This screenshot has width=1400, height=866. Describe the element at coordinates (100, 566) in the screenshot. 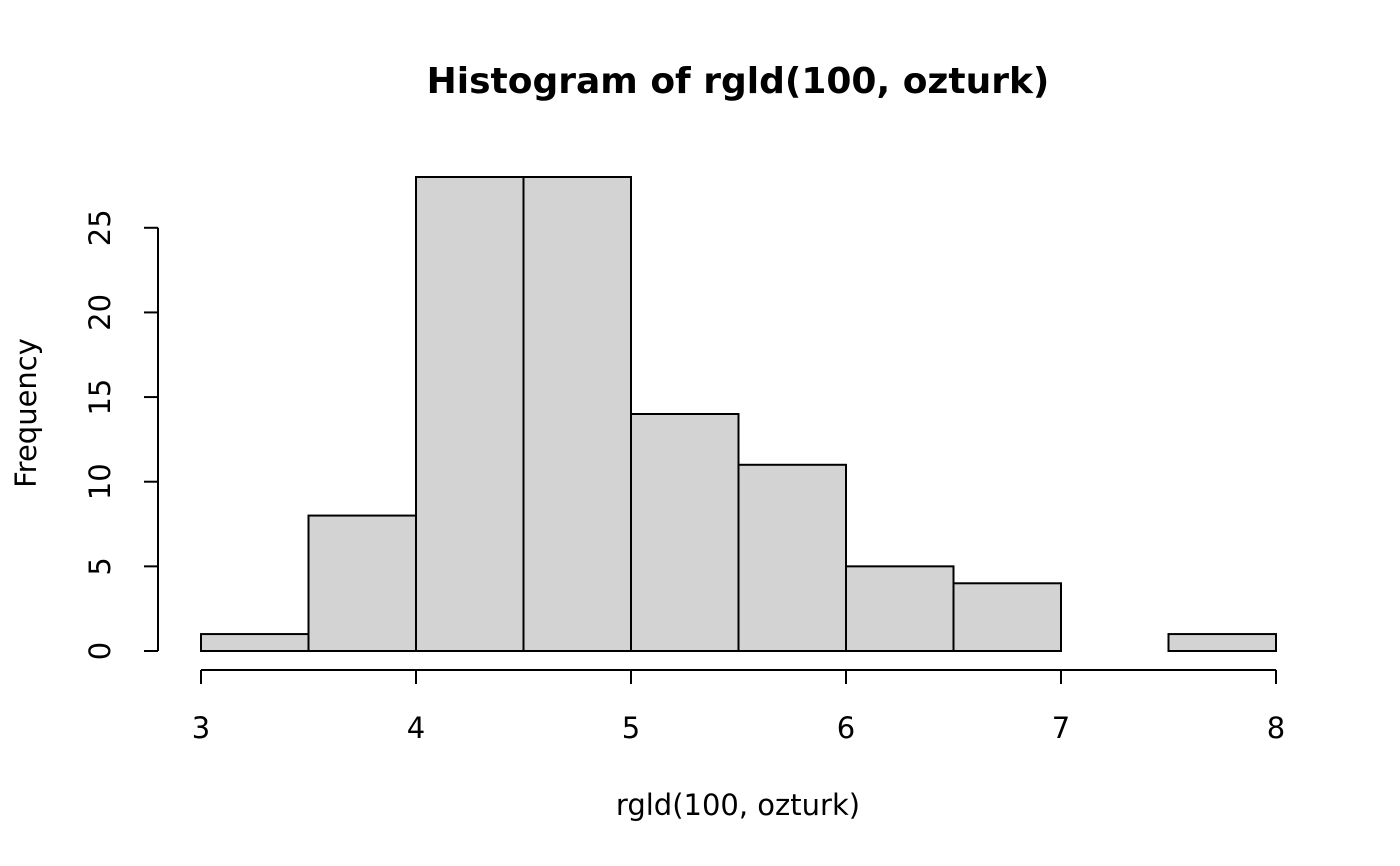

I see `y-tick-label: 5` at that location.